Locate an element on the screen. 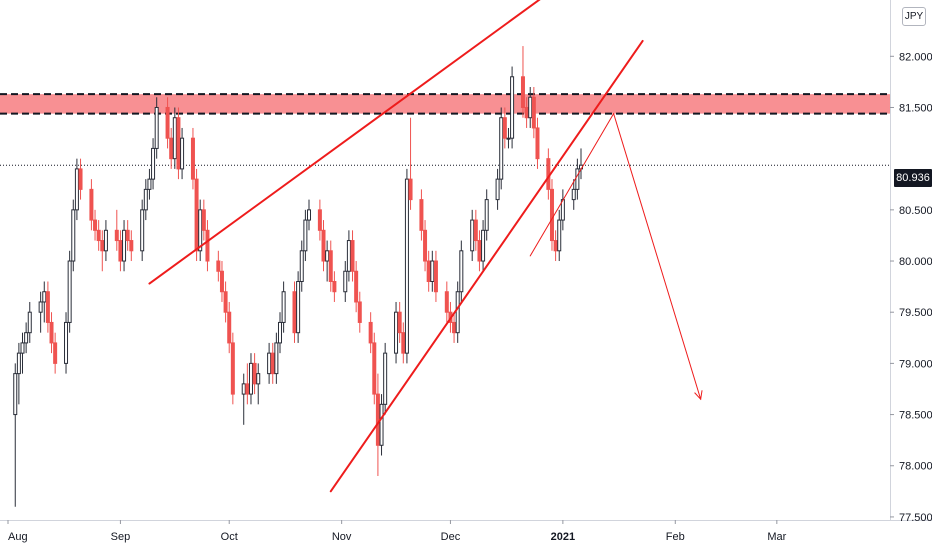  price-tick-label: 79.500 is located at coordinates (915, 313).